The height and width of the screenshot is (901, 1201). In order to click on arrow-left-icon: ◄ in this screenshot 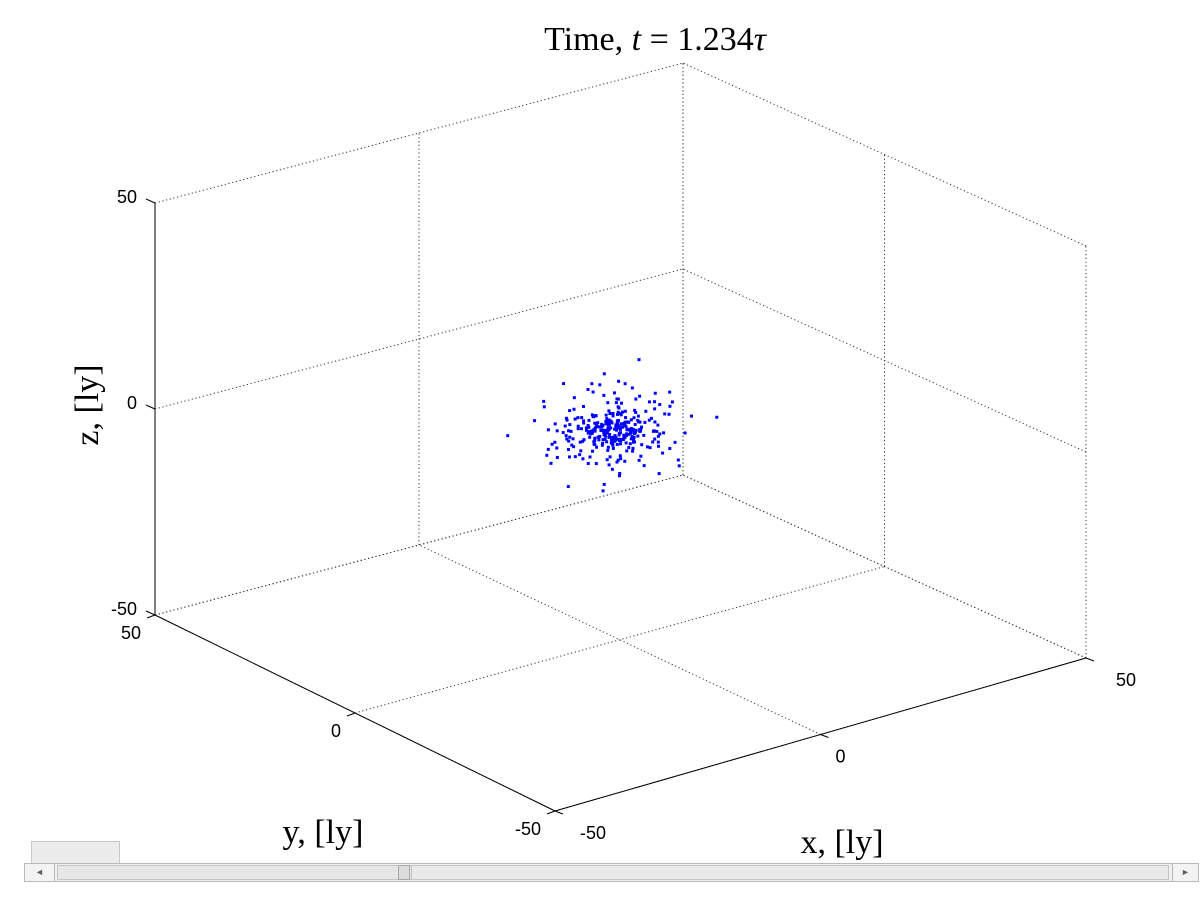, I will do `click(40, 872)`.